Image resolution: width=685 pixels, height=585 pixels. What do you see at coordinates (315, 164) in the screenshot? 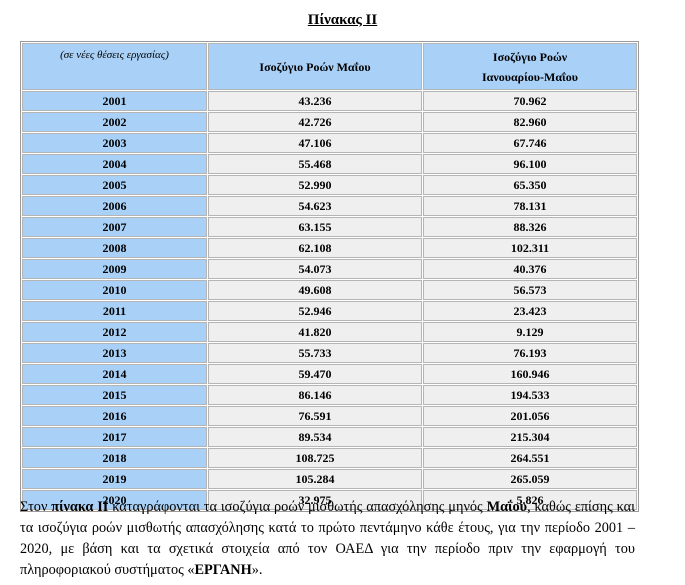
I see `value-cell: 55.468` at bounding box center [315, 164].